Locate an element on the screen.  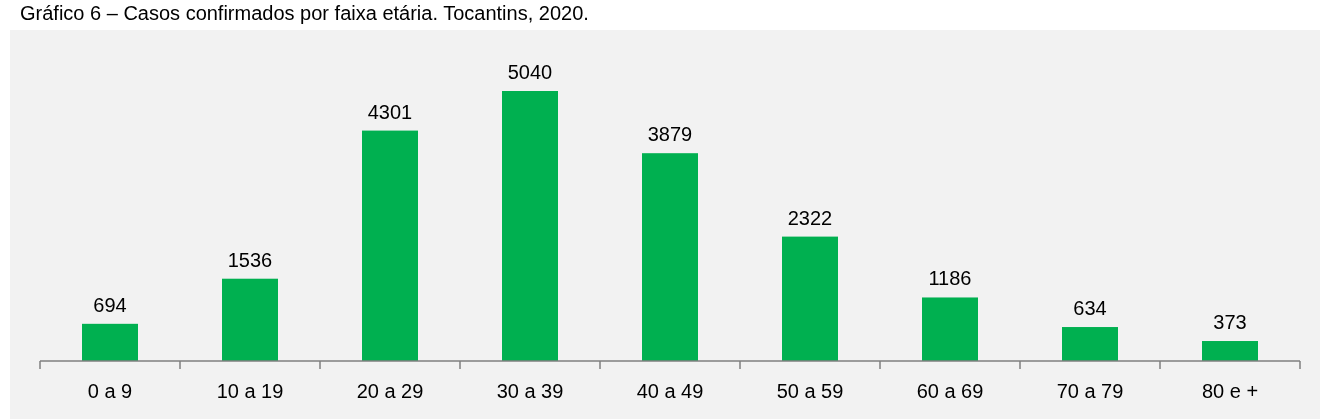
x-tick-label: 30 a 39 is located at coordinates (530, 391).